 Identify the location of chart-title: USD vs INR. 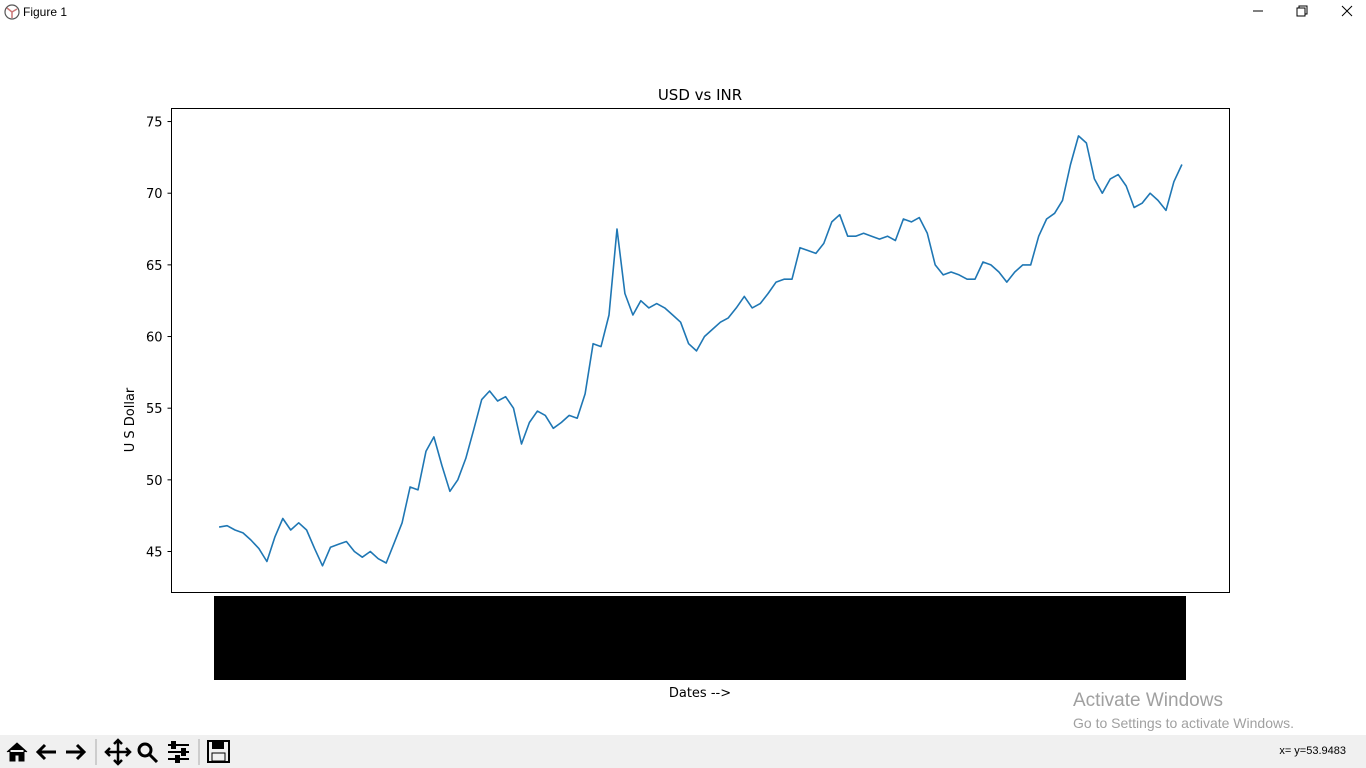
(700, 95).